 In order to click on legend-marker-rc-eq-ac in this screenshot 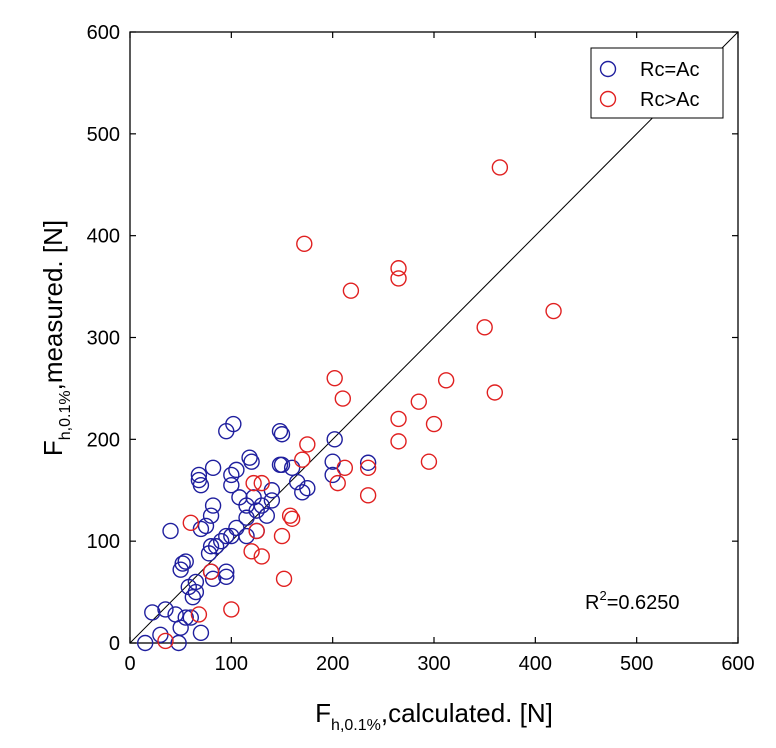, I will do `click(608, 69)`.